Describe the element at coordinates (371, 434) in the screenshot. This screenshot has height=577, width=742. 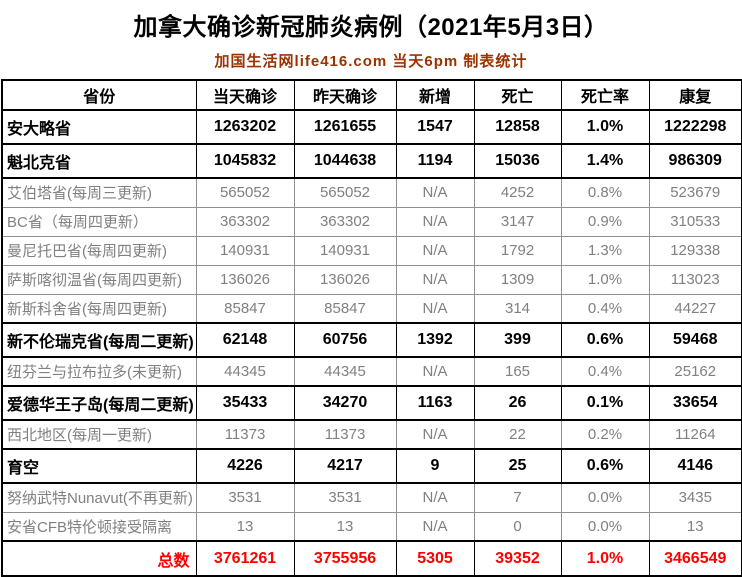
I see `table-row: 西北地区(每周一更新) 11373 11373 N/A 22 0.2% 11264` at that location.